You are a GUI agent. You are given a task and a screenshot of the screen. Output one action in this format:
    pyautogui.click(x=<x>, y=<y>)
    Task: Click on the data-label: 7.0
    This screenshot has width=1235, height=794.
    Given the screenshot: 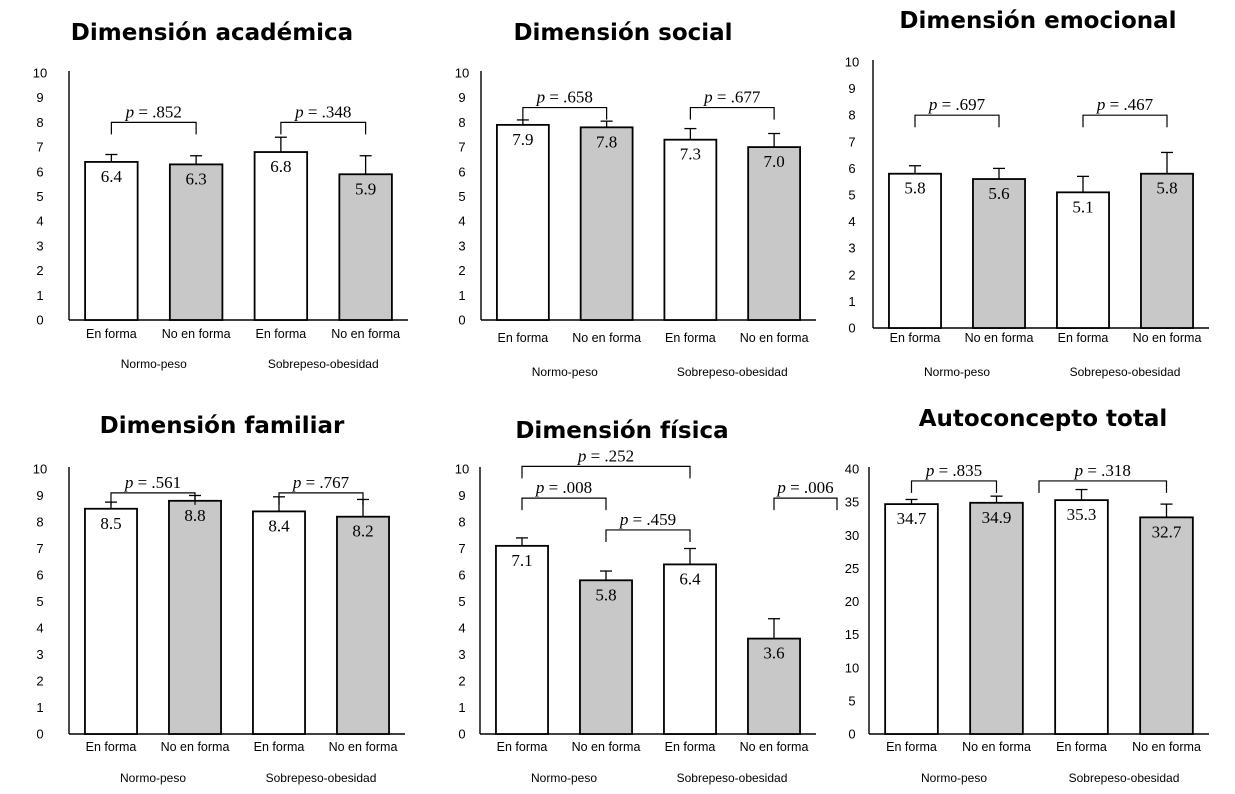 What is the action you would take?
    pyautogui.click(x=774, y=161)
    